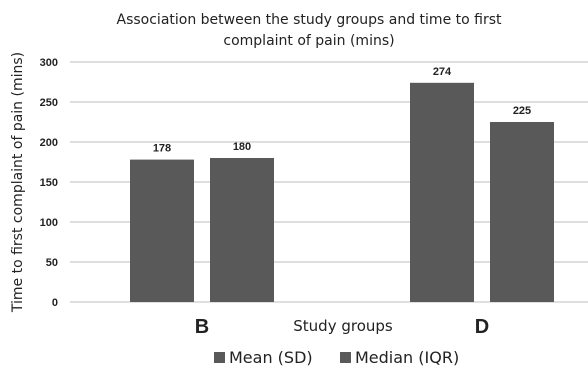  Describe the element at coordinates (162, 149) in the screenshot. I see `data-label-B-series-0: 178` at that location.